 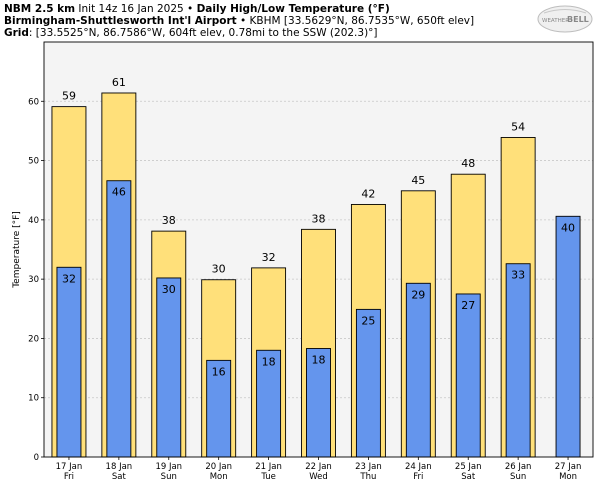 I want to click on y-tick-label: 10, so click(x=33, y=399).